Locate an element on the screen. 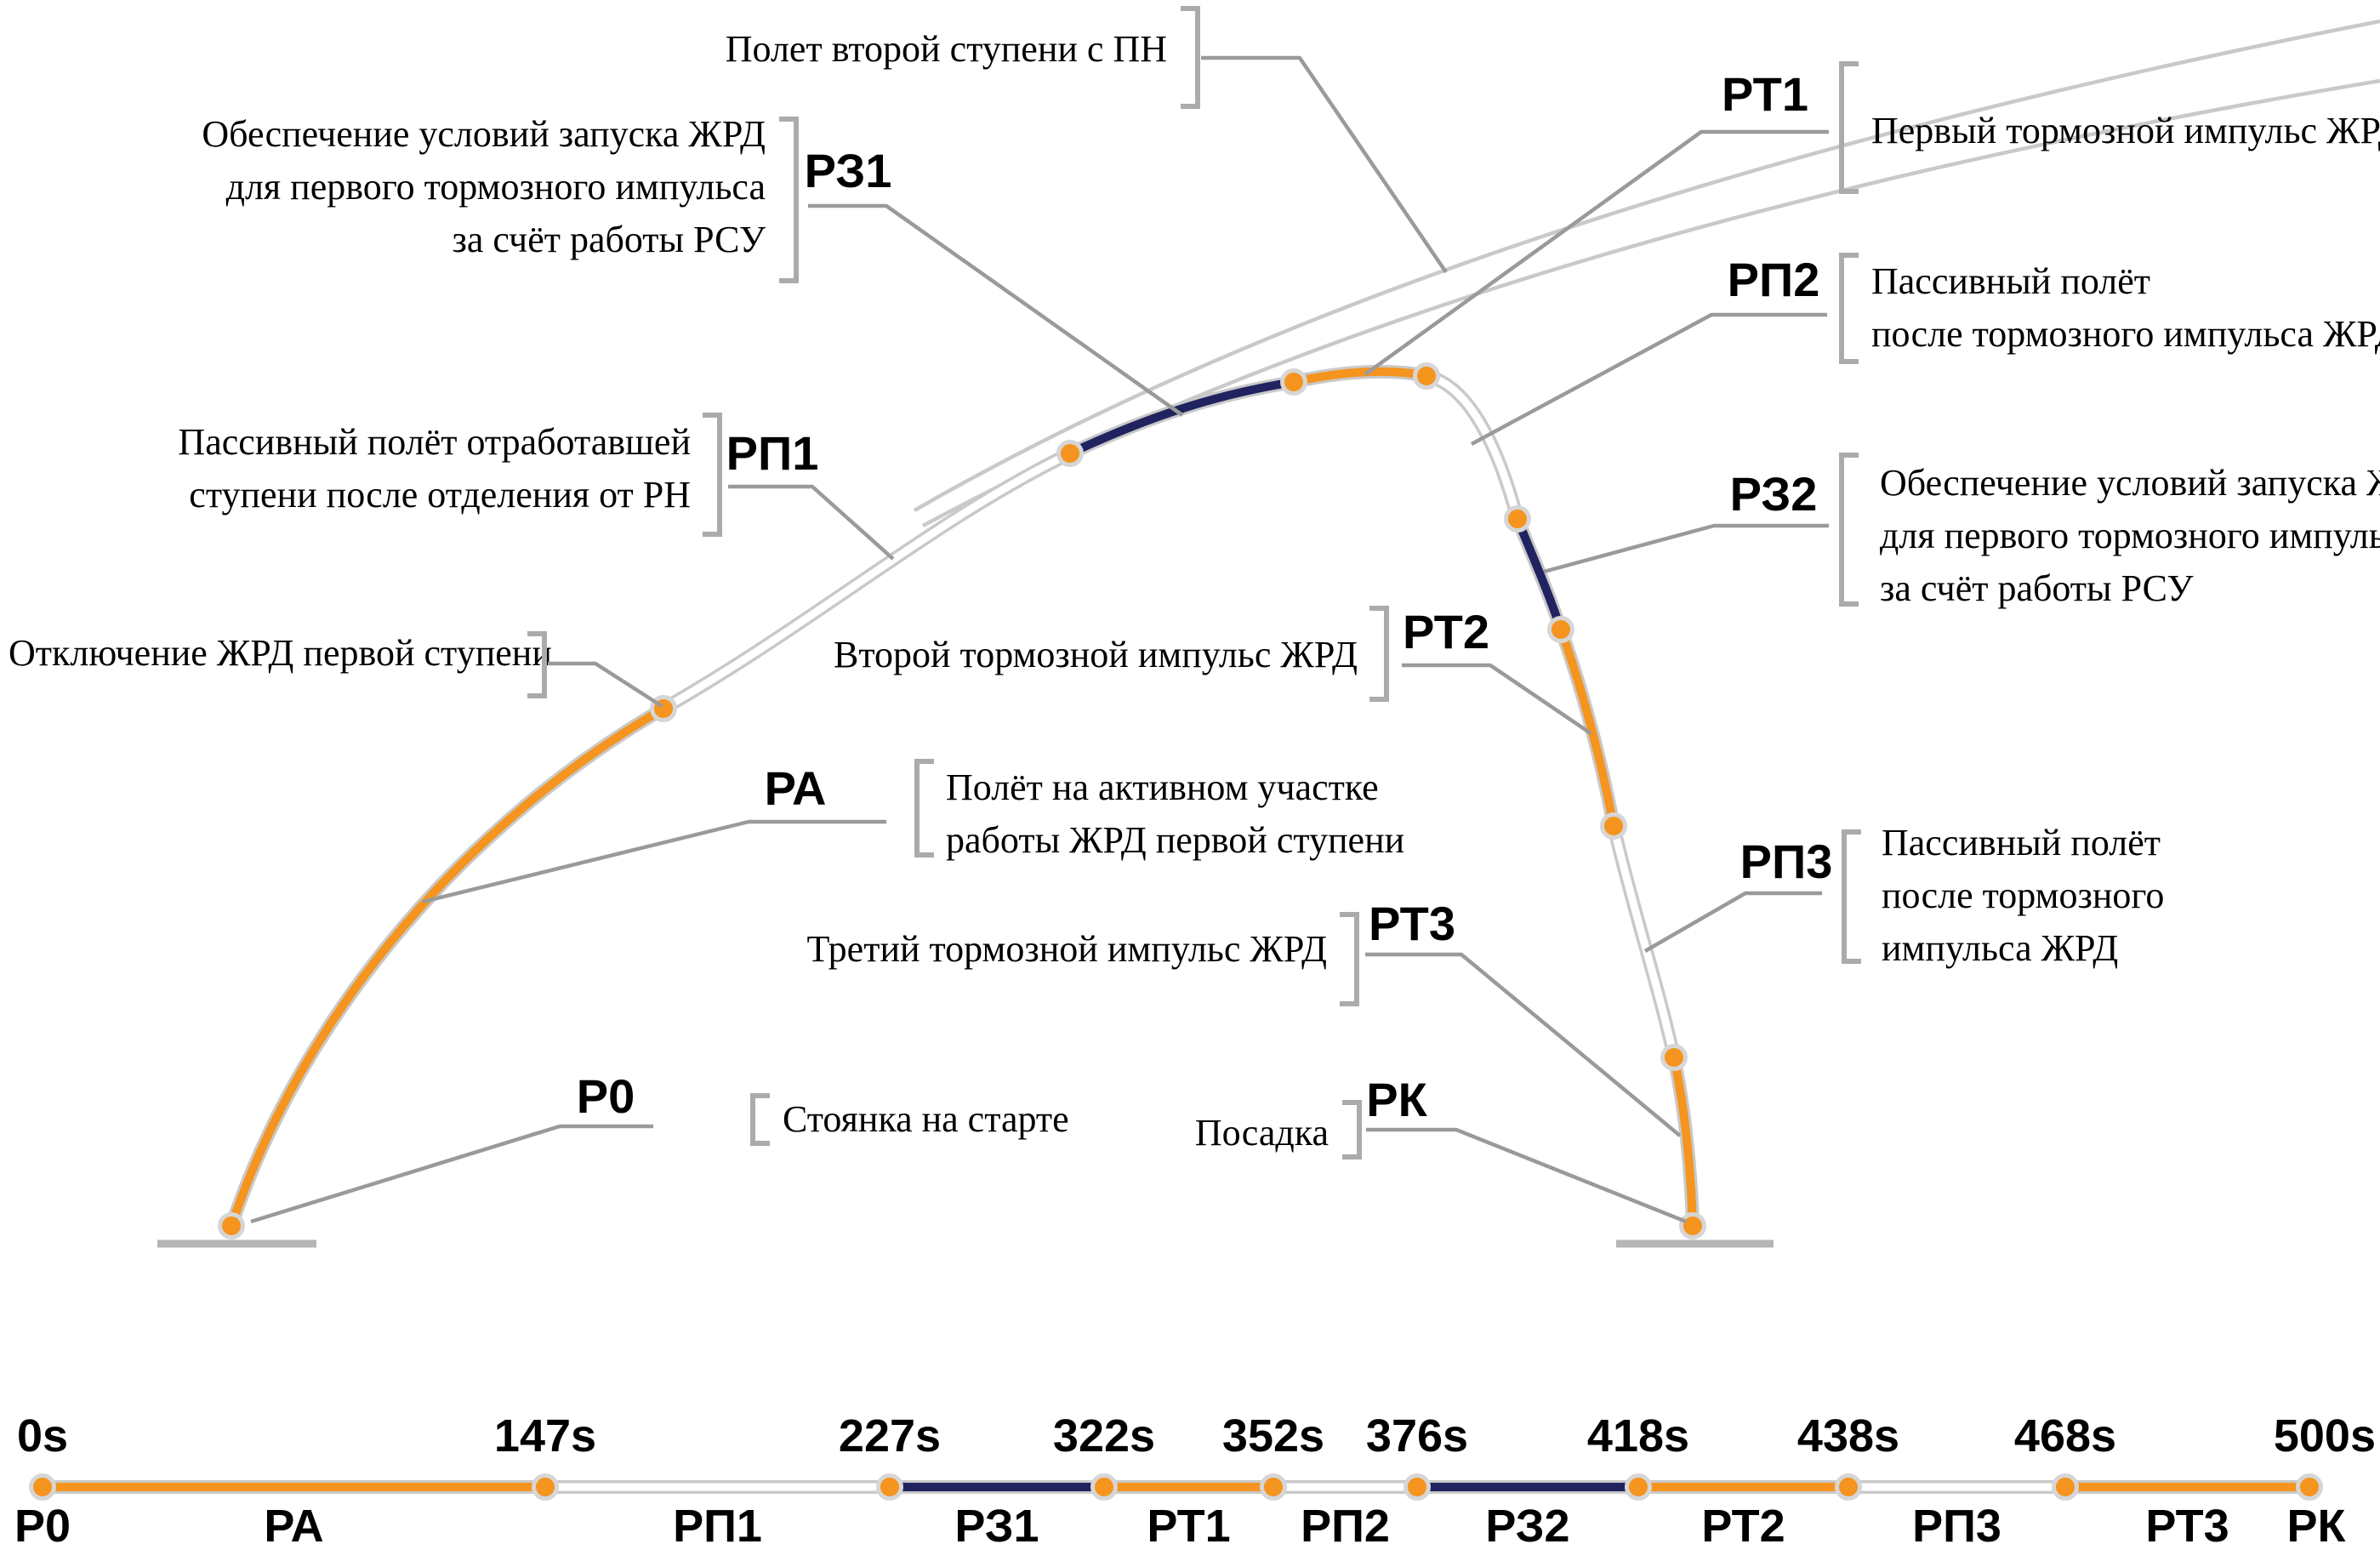  timeline-phase-label-РК: РК is located at coordinates (2317, 1522).